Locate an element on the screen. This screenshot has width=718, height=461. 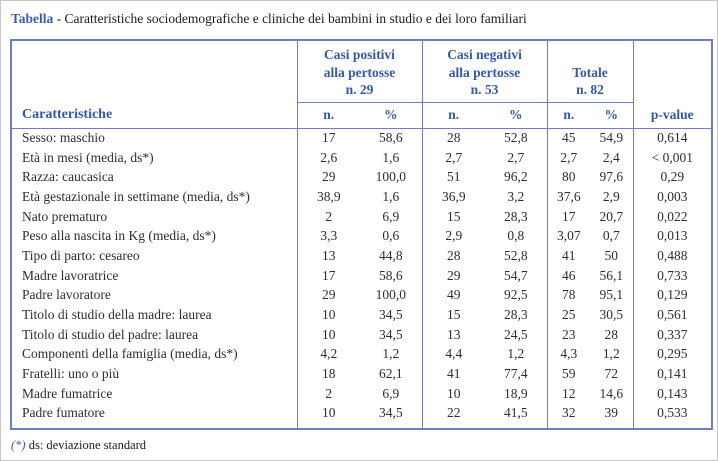
cell-totale-n: 3,07 is located at coordinates (568, 236).